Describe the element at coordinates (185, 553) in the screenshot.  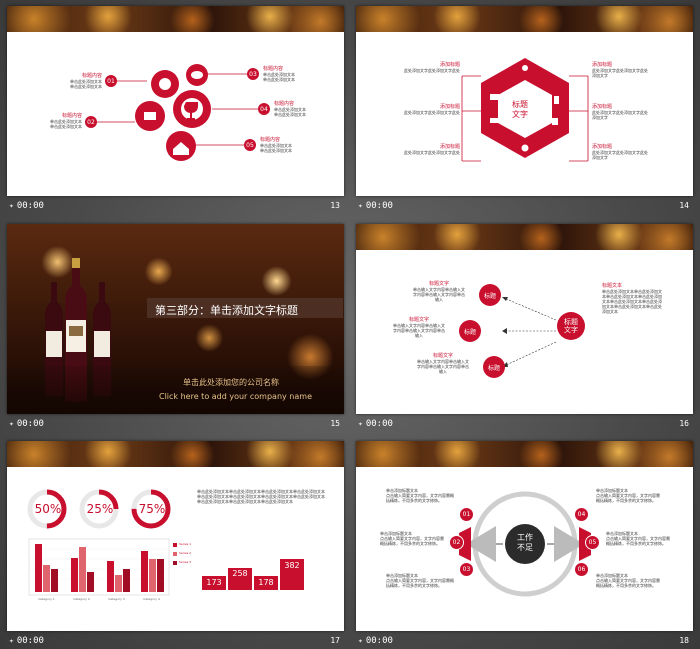
I see `chart-legend: Series 1 Series 2 Series 3` at that location.